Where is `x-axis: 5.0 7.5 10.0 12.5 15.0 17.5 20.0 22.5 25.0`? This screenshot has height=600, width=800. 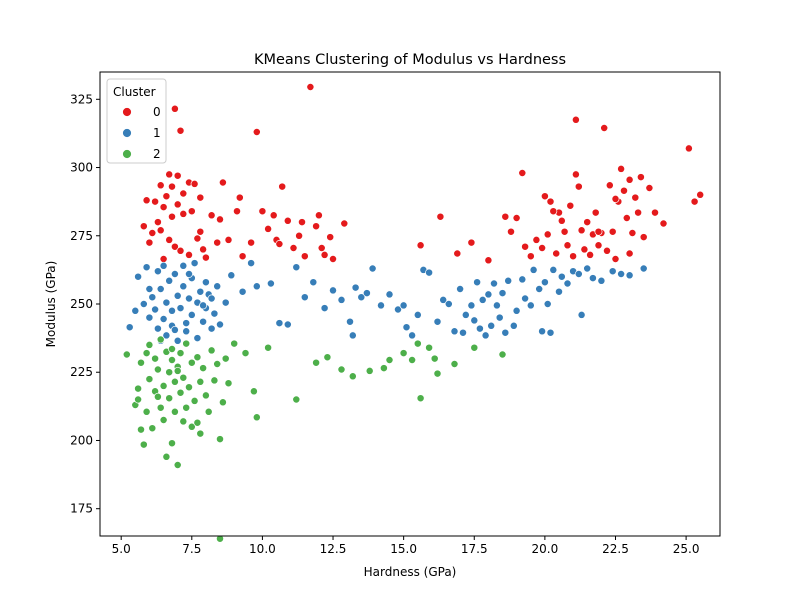 x-axis: 5.0 7.5 10.0 12.5 15.0 17.5 20.0 22.5 25.0 is located at coordinates (405, 546).